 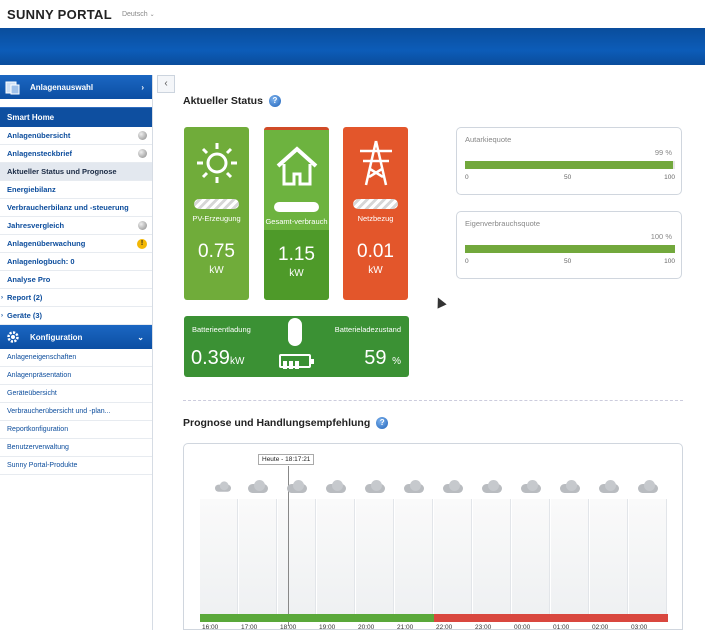 I want to click on config-item: Reportkonfiguration, so click(x=76, y=430).